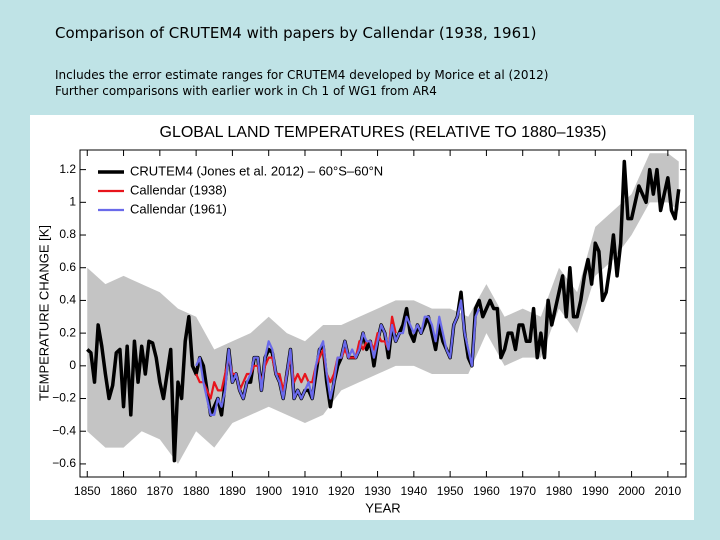  I want to click on x-tick-label: 2000, so click(631, 491).